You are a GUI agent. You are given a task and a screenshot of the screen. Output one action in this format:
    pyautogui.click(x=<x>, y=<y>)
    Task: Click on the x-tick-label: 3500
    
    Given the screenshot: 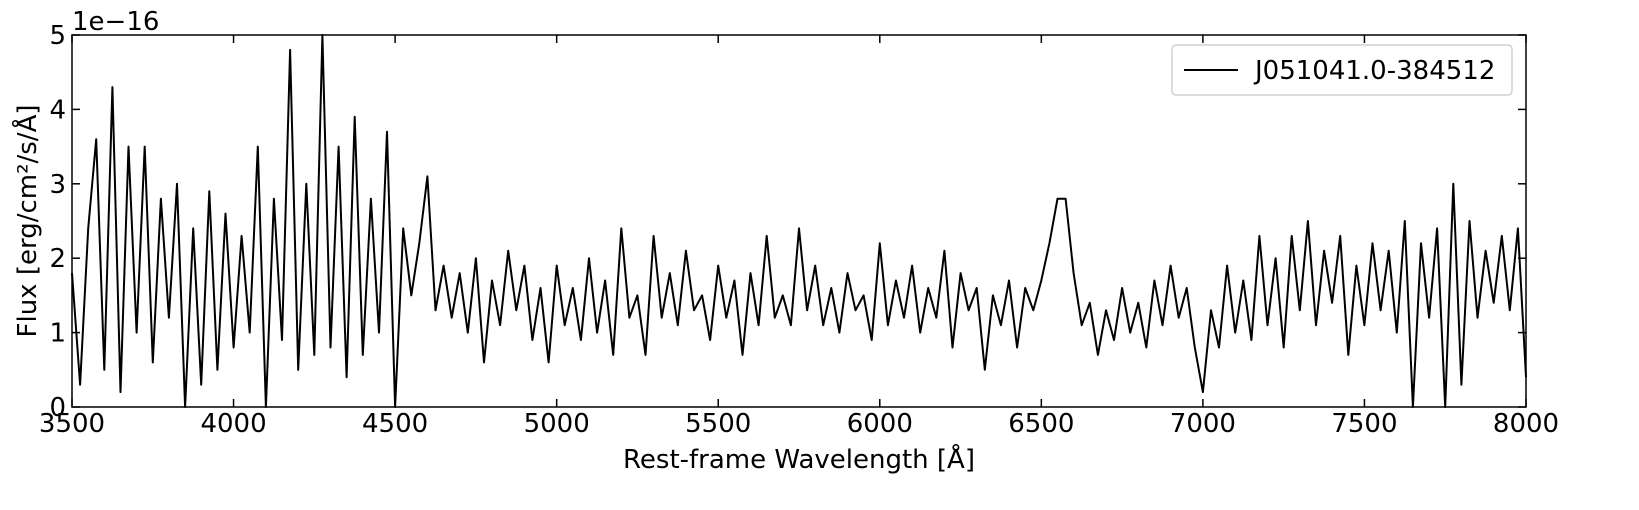 What is the action you would take?
    pyautogui.click(x=72, y=424)
    